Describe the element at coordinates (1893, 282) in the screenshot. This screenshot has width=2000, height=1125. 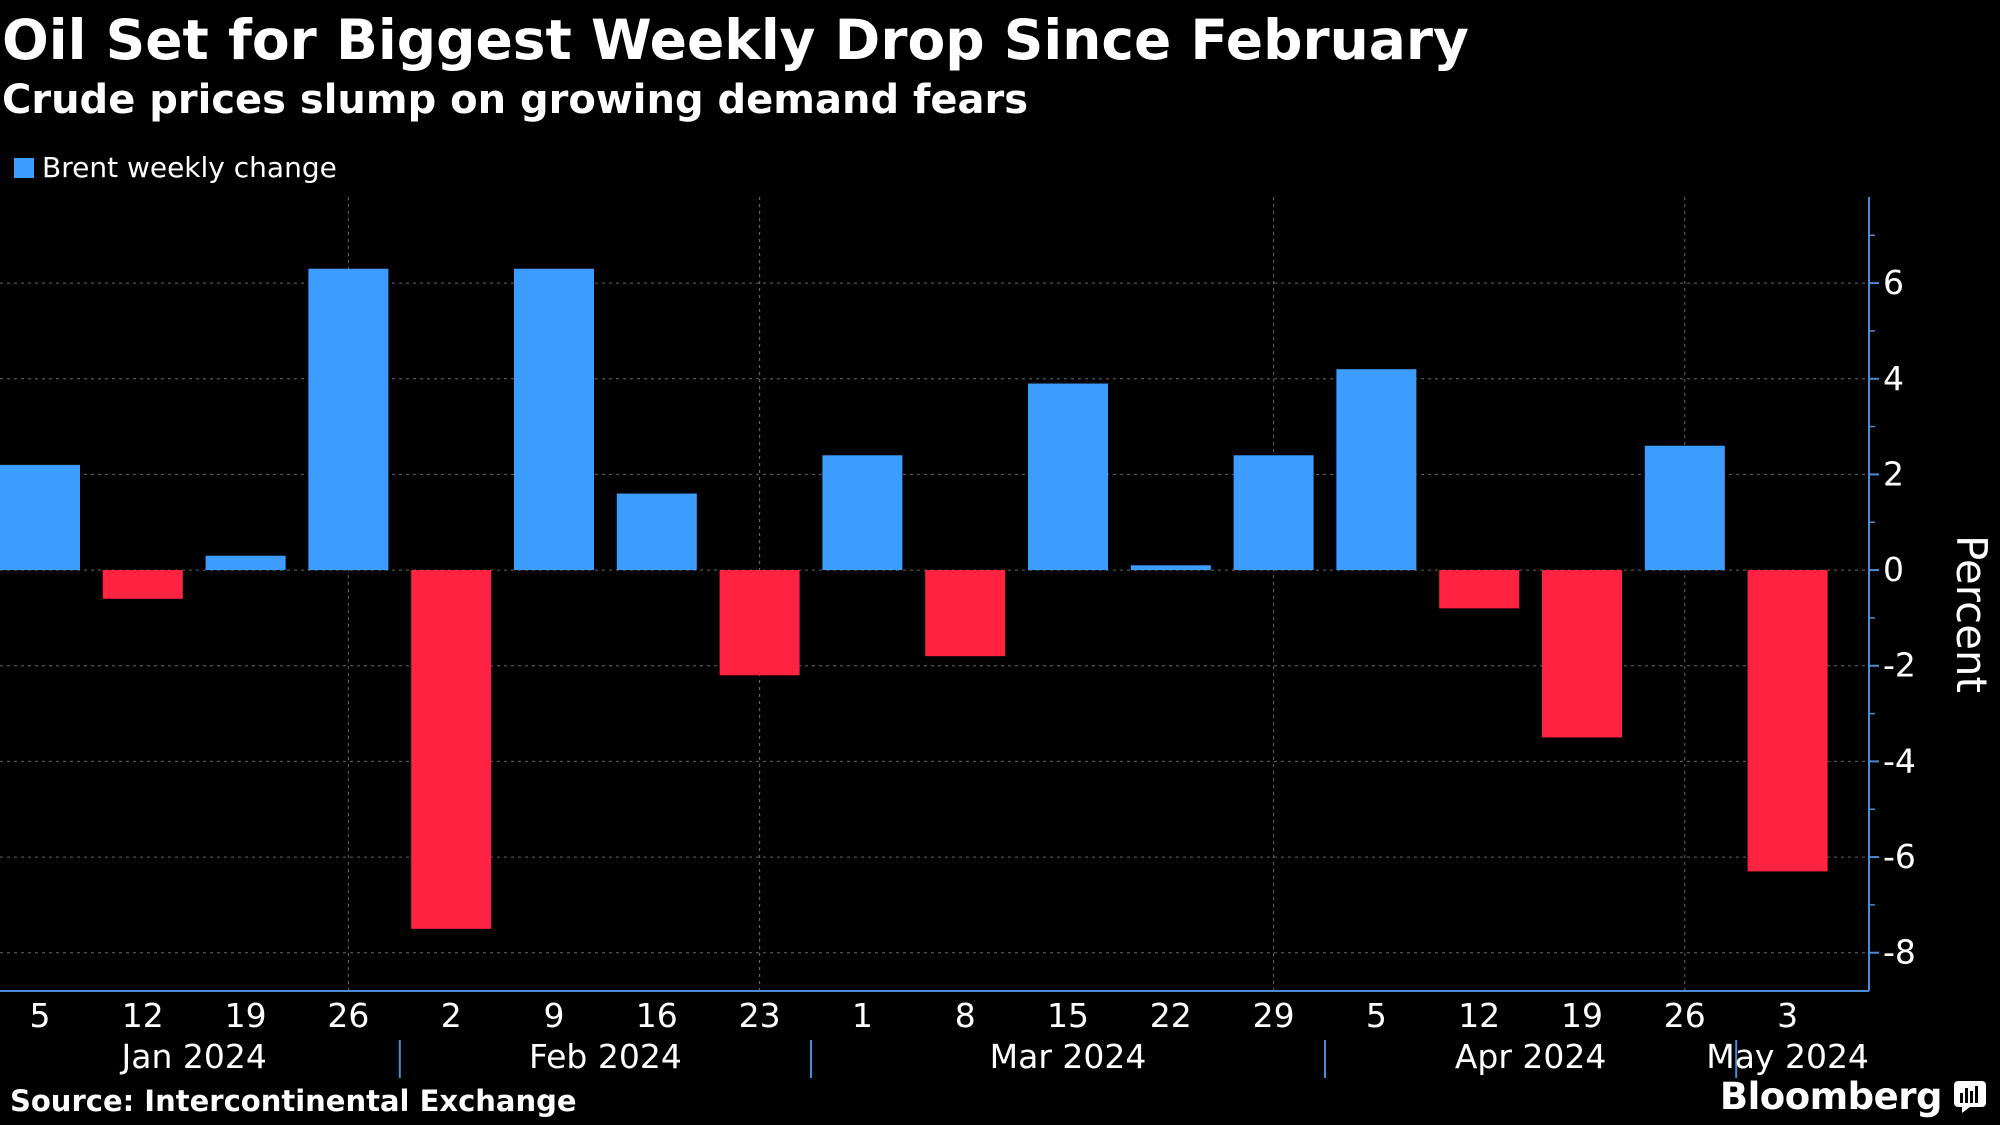
I see `y-tick-label: 6` at that location.